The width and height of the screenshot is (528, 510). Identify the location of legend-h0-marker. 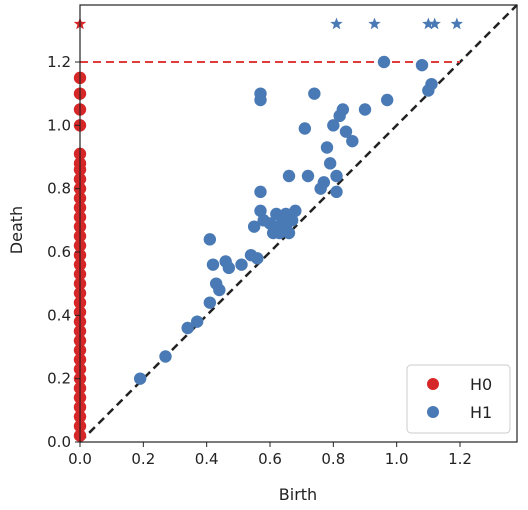
(433, 384).